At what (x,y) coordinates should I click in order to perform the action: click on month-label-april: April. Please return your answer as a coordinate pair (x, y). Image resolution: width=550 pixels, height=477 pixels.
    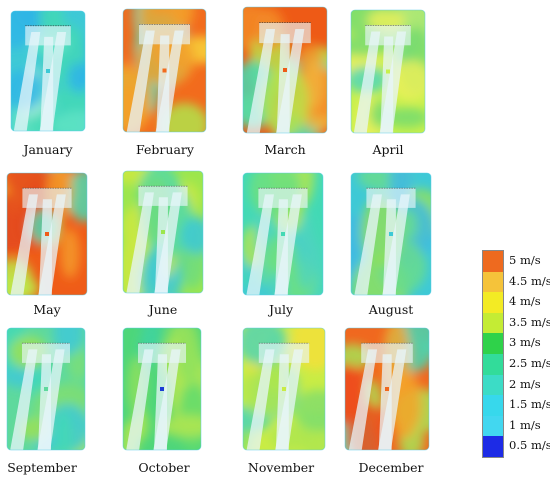
    Looking at the image, I should click on (388, 149).